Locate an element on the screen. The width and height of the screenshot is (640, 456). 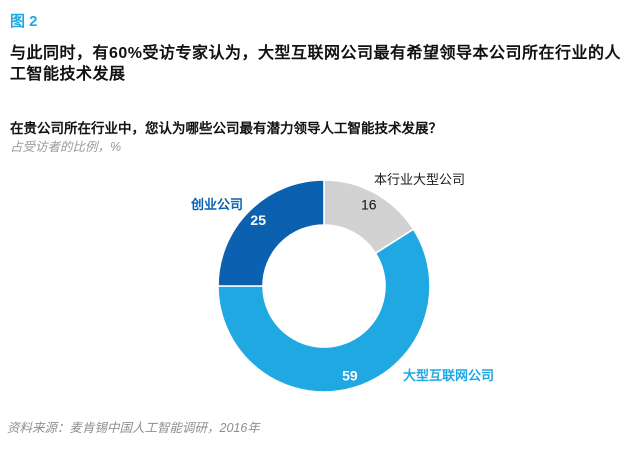
segment-value-label-0: 16 is located at coordinates (369, 205).